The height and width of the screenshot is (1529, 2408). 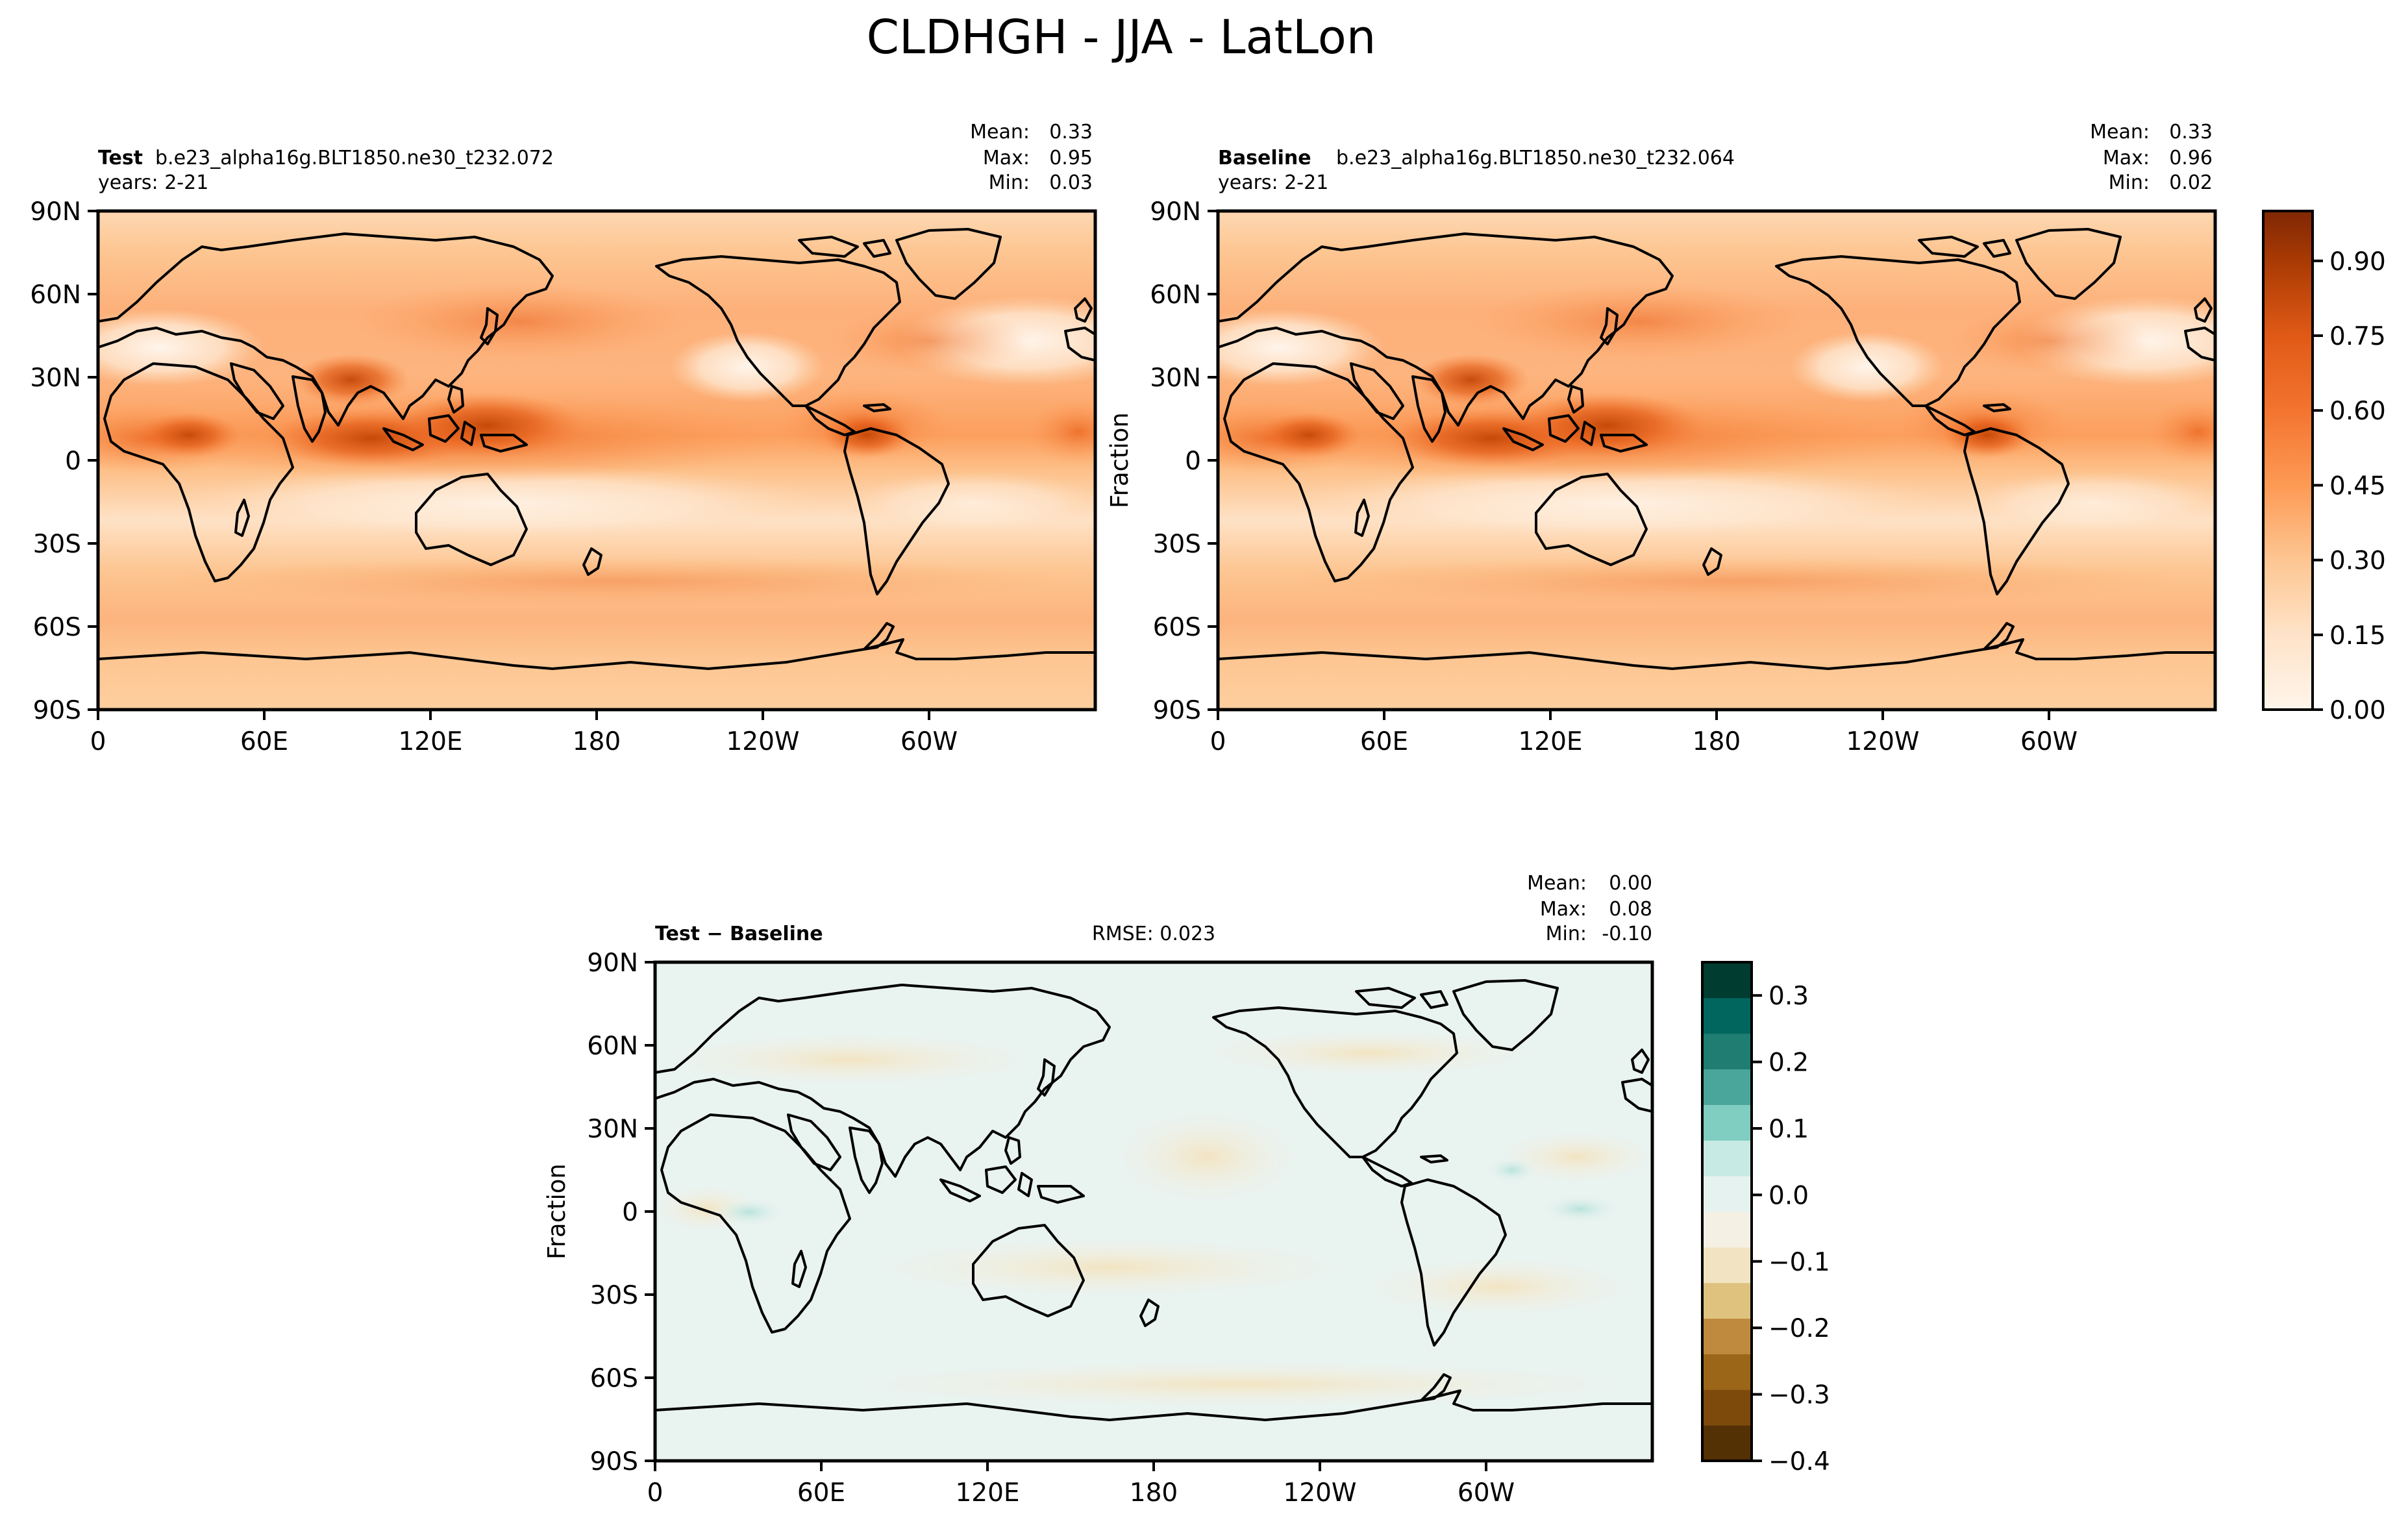 I want to click on baseline-x-ticks: 0 60E 120E 180 120W 60W, so click(x=1644, y=733).